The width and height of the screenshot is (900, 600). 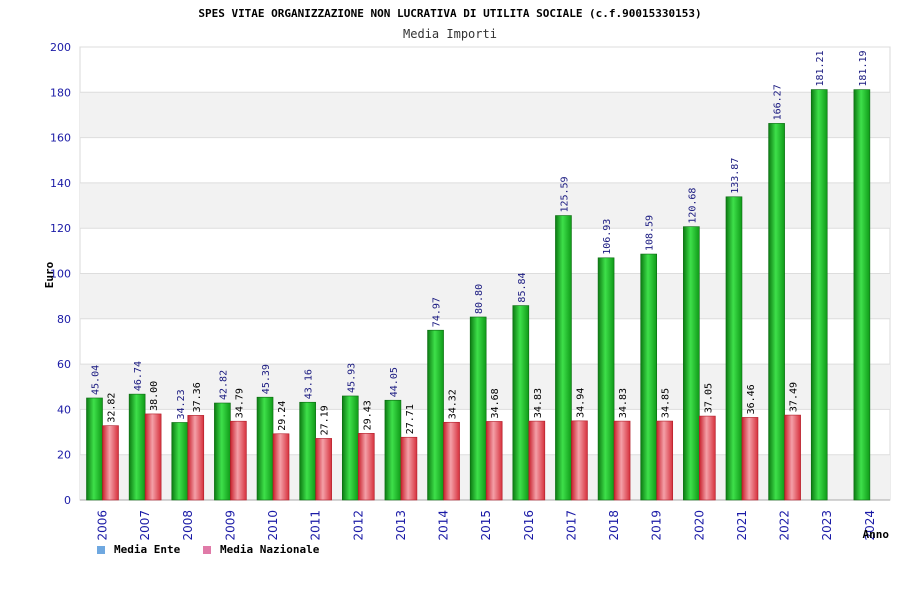 I want to click on x-tick-label-2007: 2007, so click(x=145, y=525).